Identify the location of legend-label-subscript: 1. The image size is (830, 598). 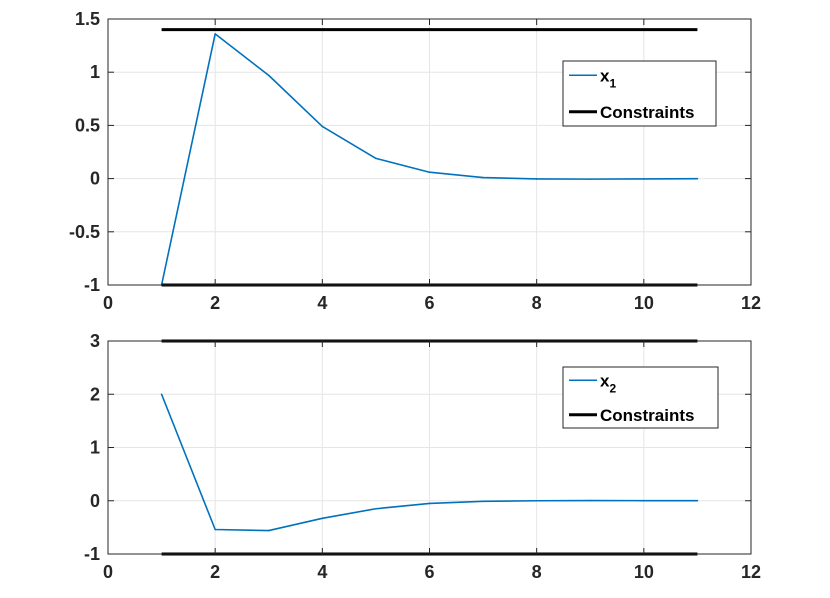
(612, 83).